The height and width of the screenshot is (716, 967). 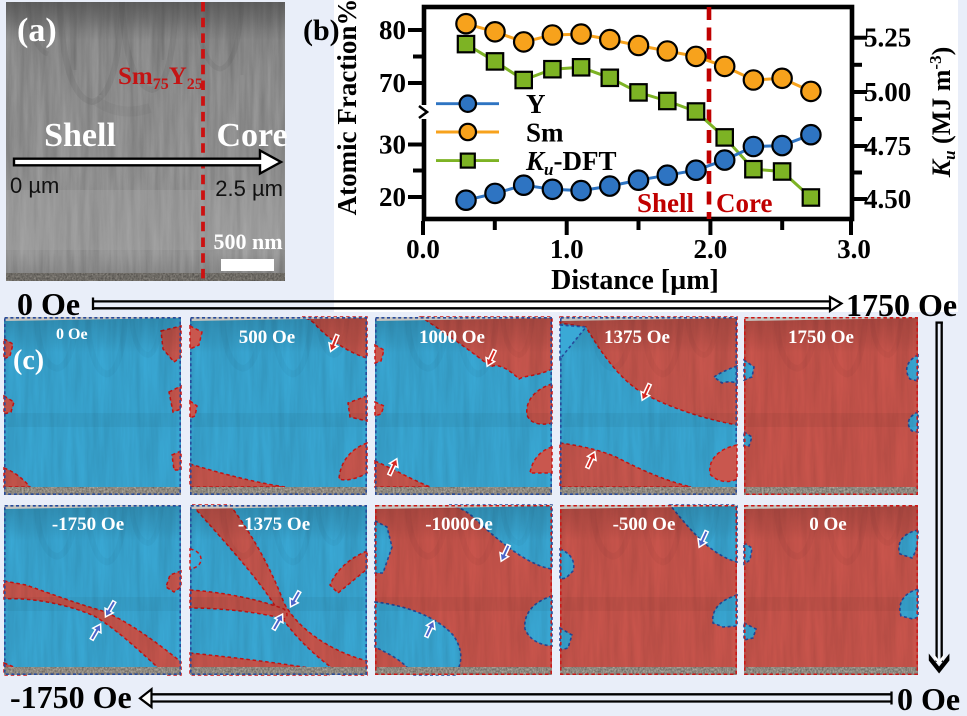 I want to click on svg-text: Atomic Fraction%, so click(x=347, y=107).